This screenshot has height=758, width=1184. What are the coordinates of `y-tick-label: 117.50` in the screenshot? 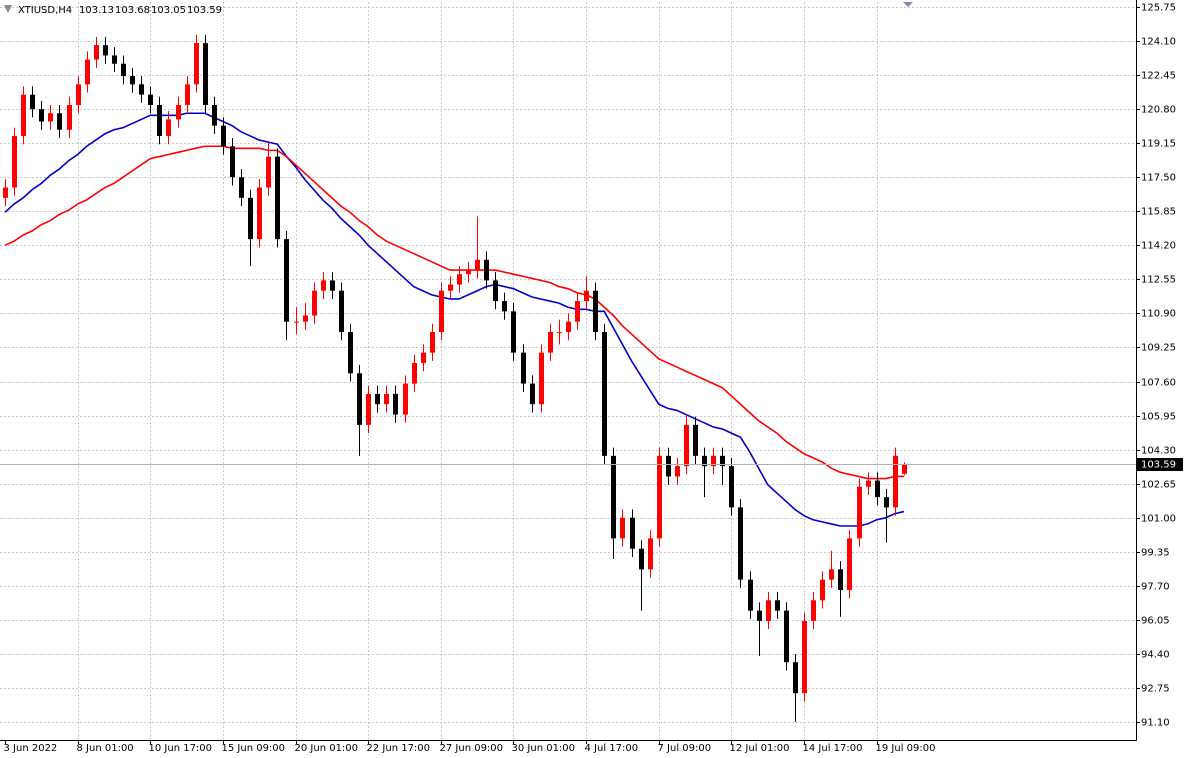 It's located at (1158, 178).